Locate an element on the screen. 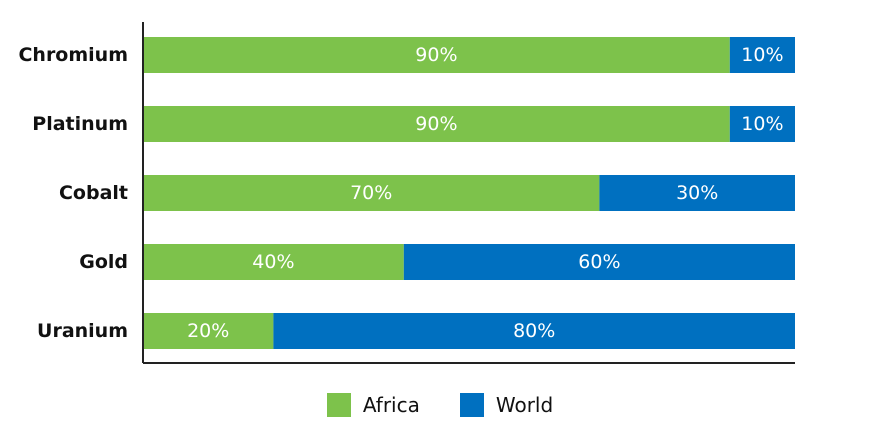  data-label-world-chromium: 10% is located at coordinates (762, 55).